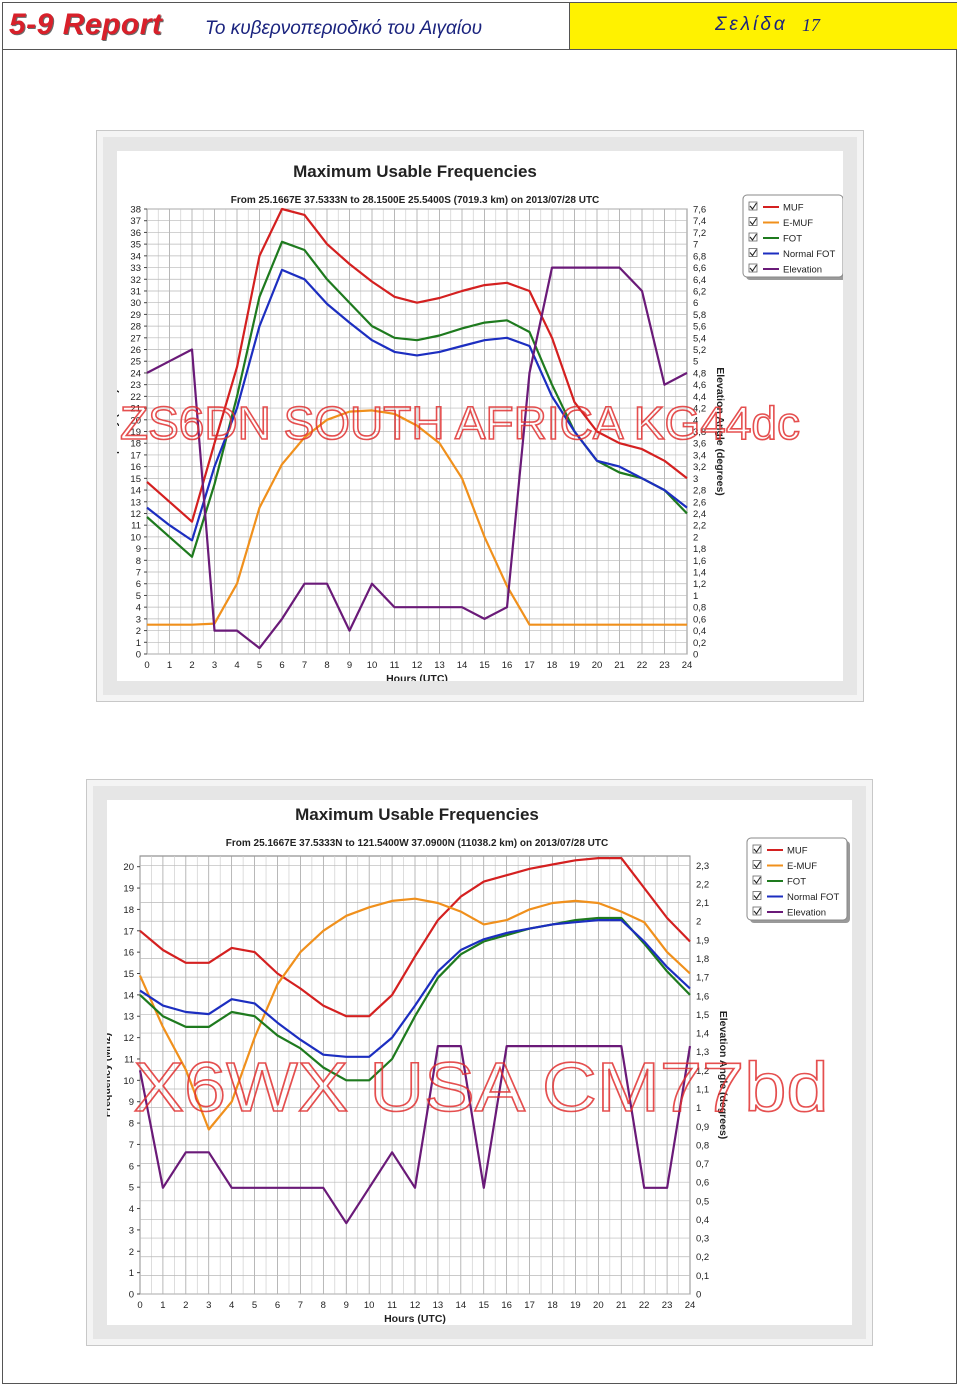 This screenshot has width=960, height=1387. What do you see at coordinates (136, 526) in the screenshot?
I see `y-tick-label: 11` at bounding box center [136, 526].